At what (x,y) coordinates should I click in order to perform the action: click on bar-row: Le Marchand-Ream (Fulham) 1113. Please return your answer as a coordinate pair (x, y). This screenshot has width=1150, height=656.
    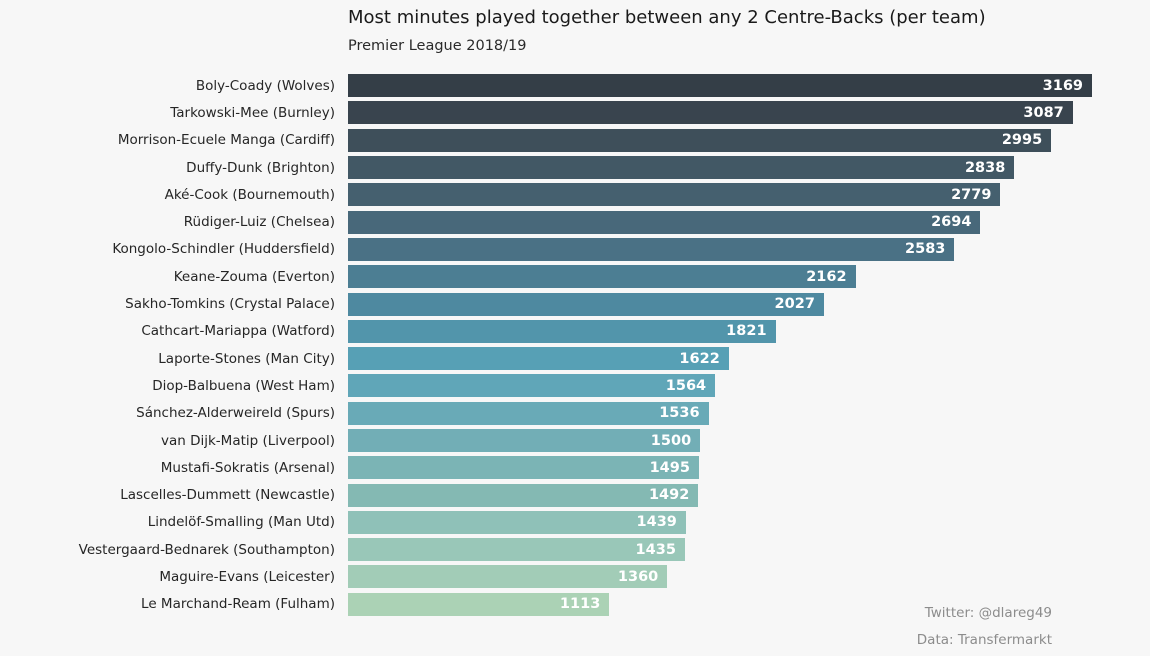
    Looking at the image, I should click on (575, 604).